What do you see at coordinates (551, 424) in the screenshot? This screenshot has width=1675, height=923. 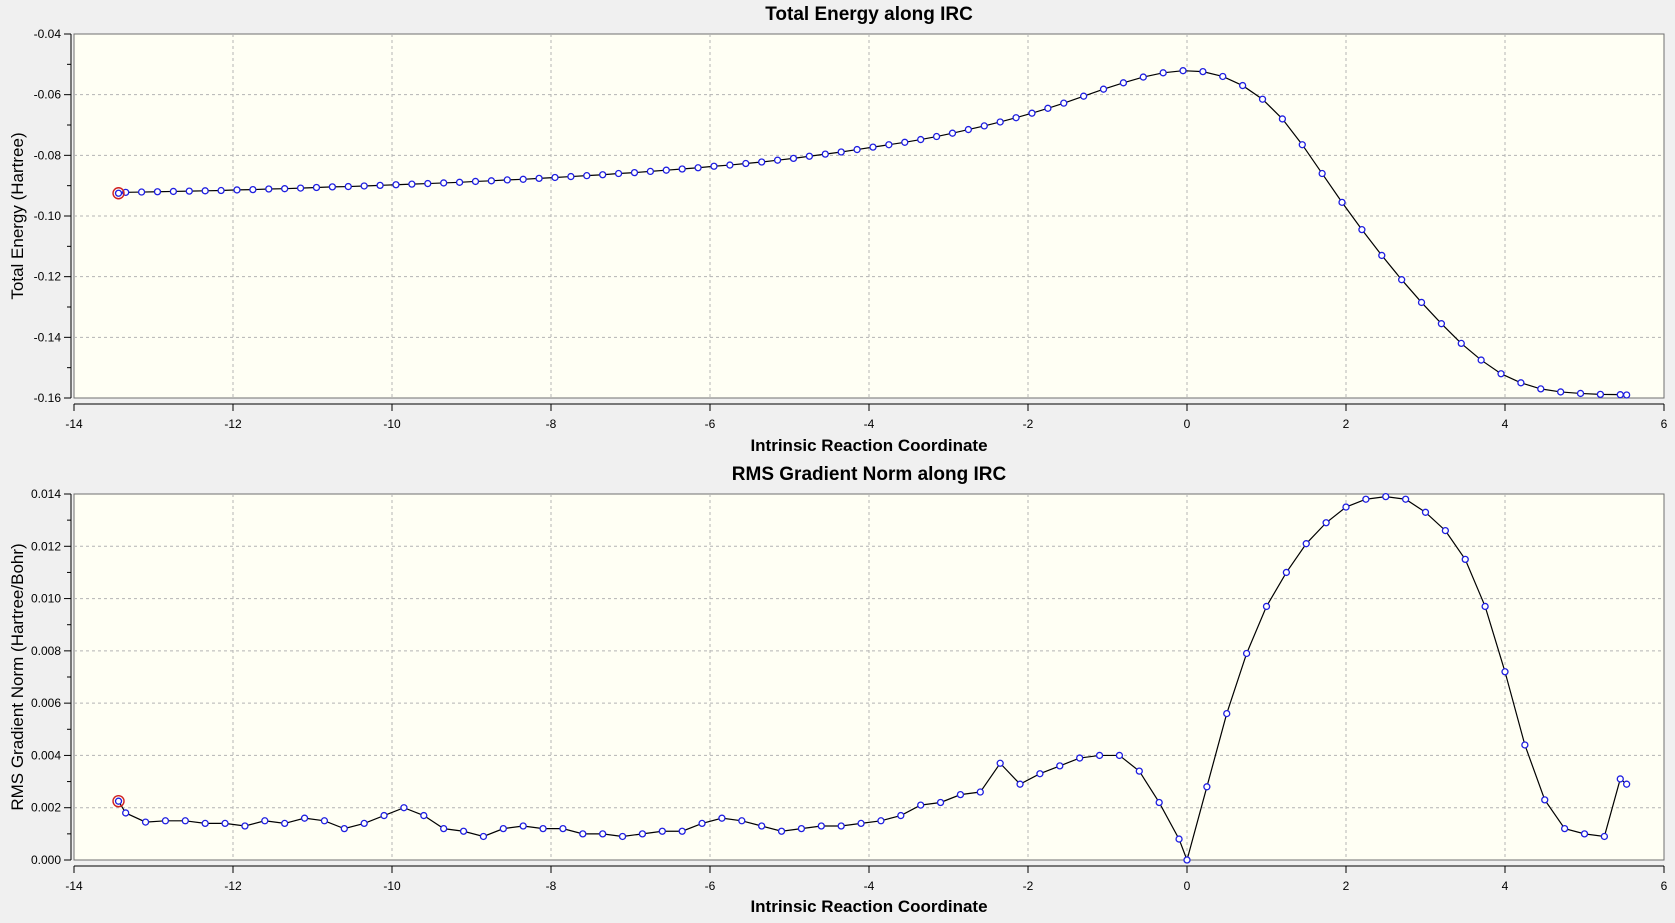 I see `chart1-x-tick-label: -8` at bounding box center [551, 424].